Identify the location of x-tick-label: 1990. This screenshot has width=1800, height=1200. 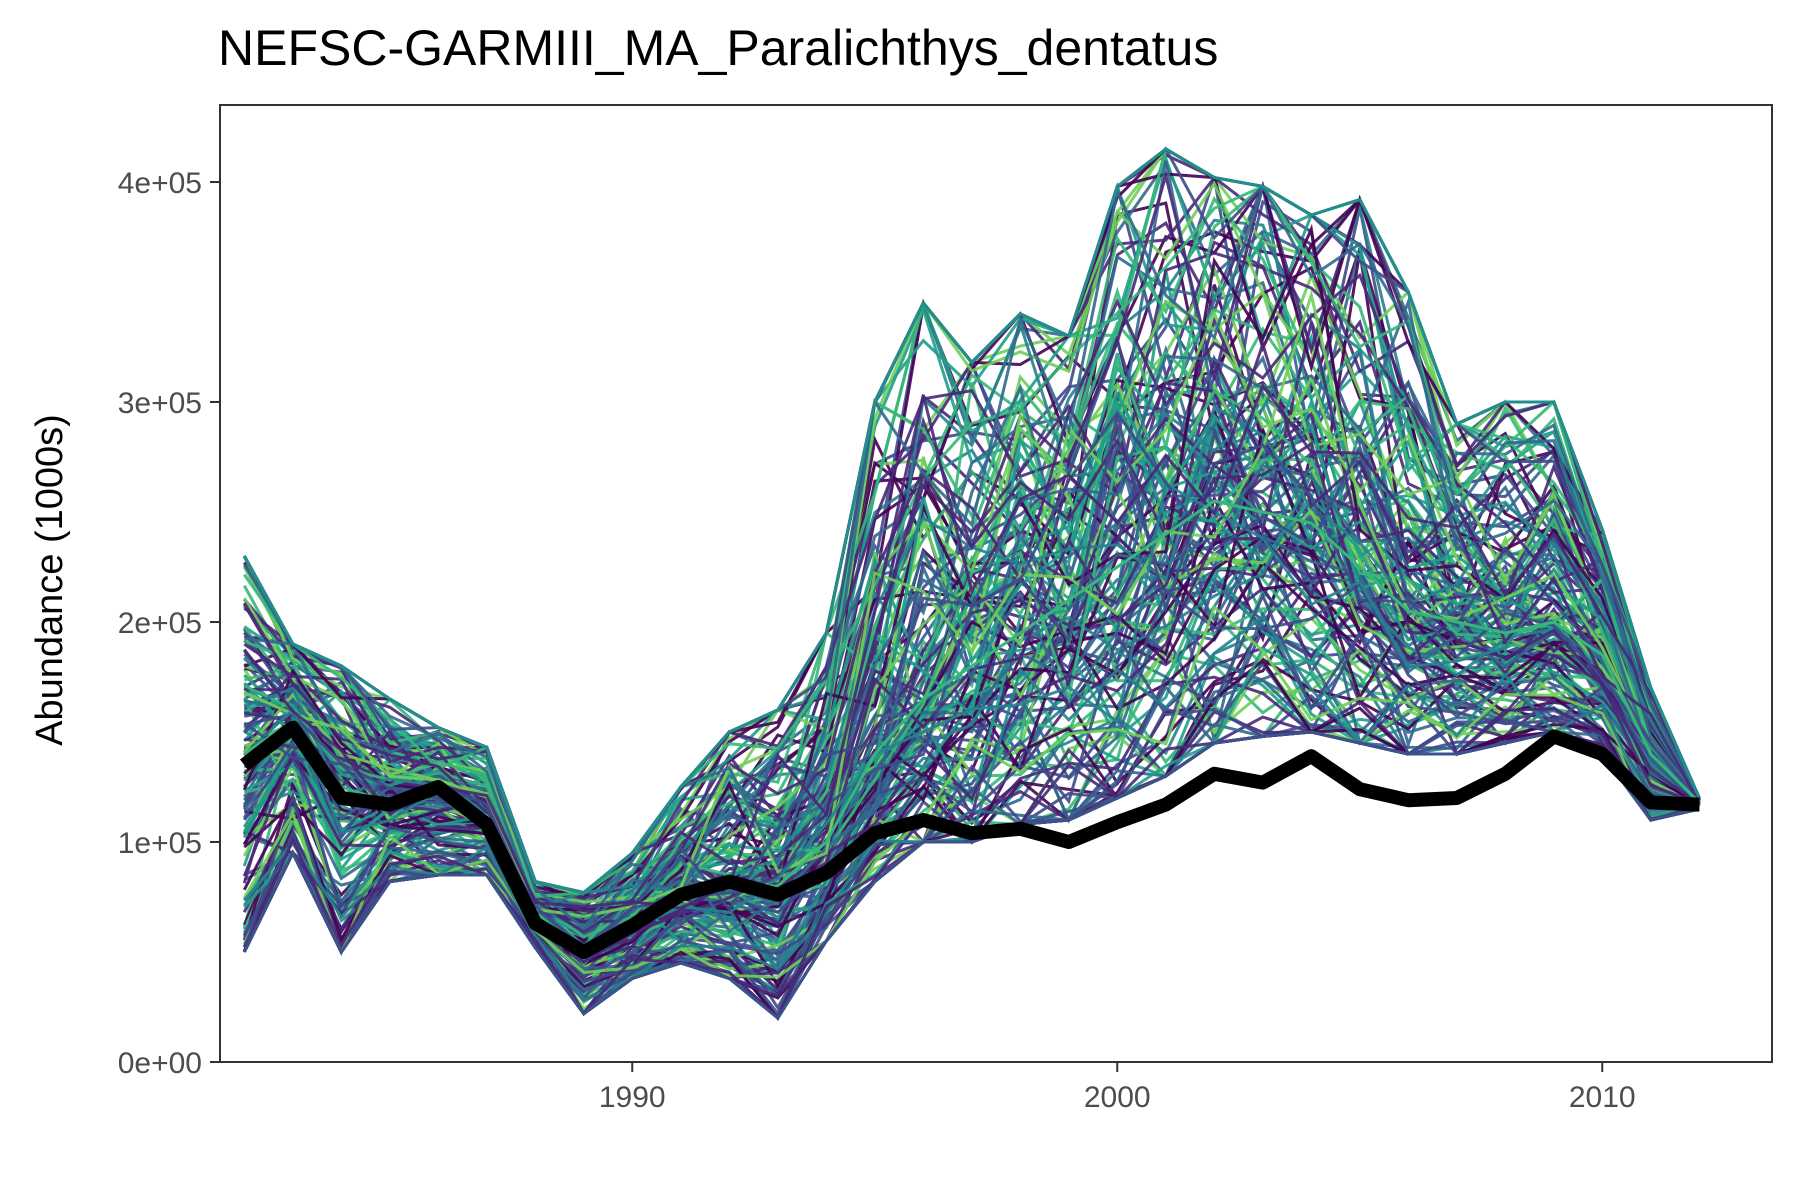
(632, 1097).